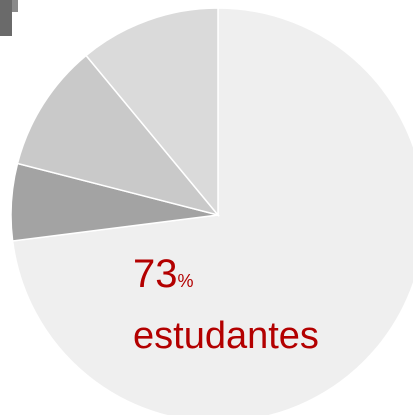  What do you see at coordinates (15, 6) in the screenshot?
I see `icon-edge` at bounding box center [15, 6].